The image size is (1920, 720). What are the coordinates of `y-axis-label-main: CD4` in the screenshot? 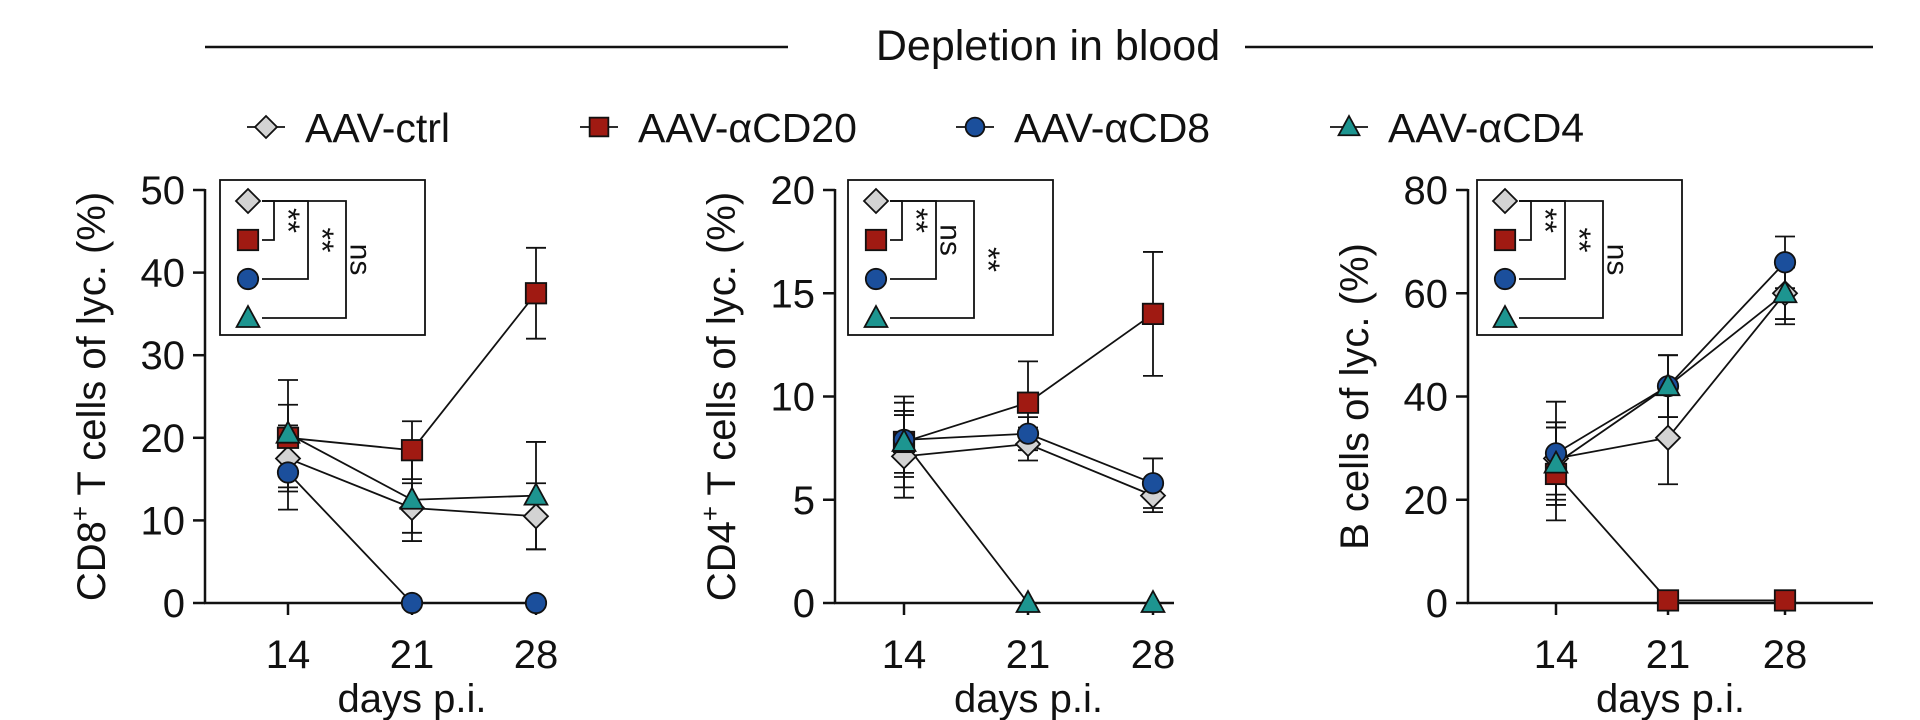 It's located at (722, 561).